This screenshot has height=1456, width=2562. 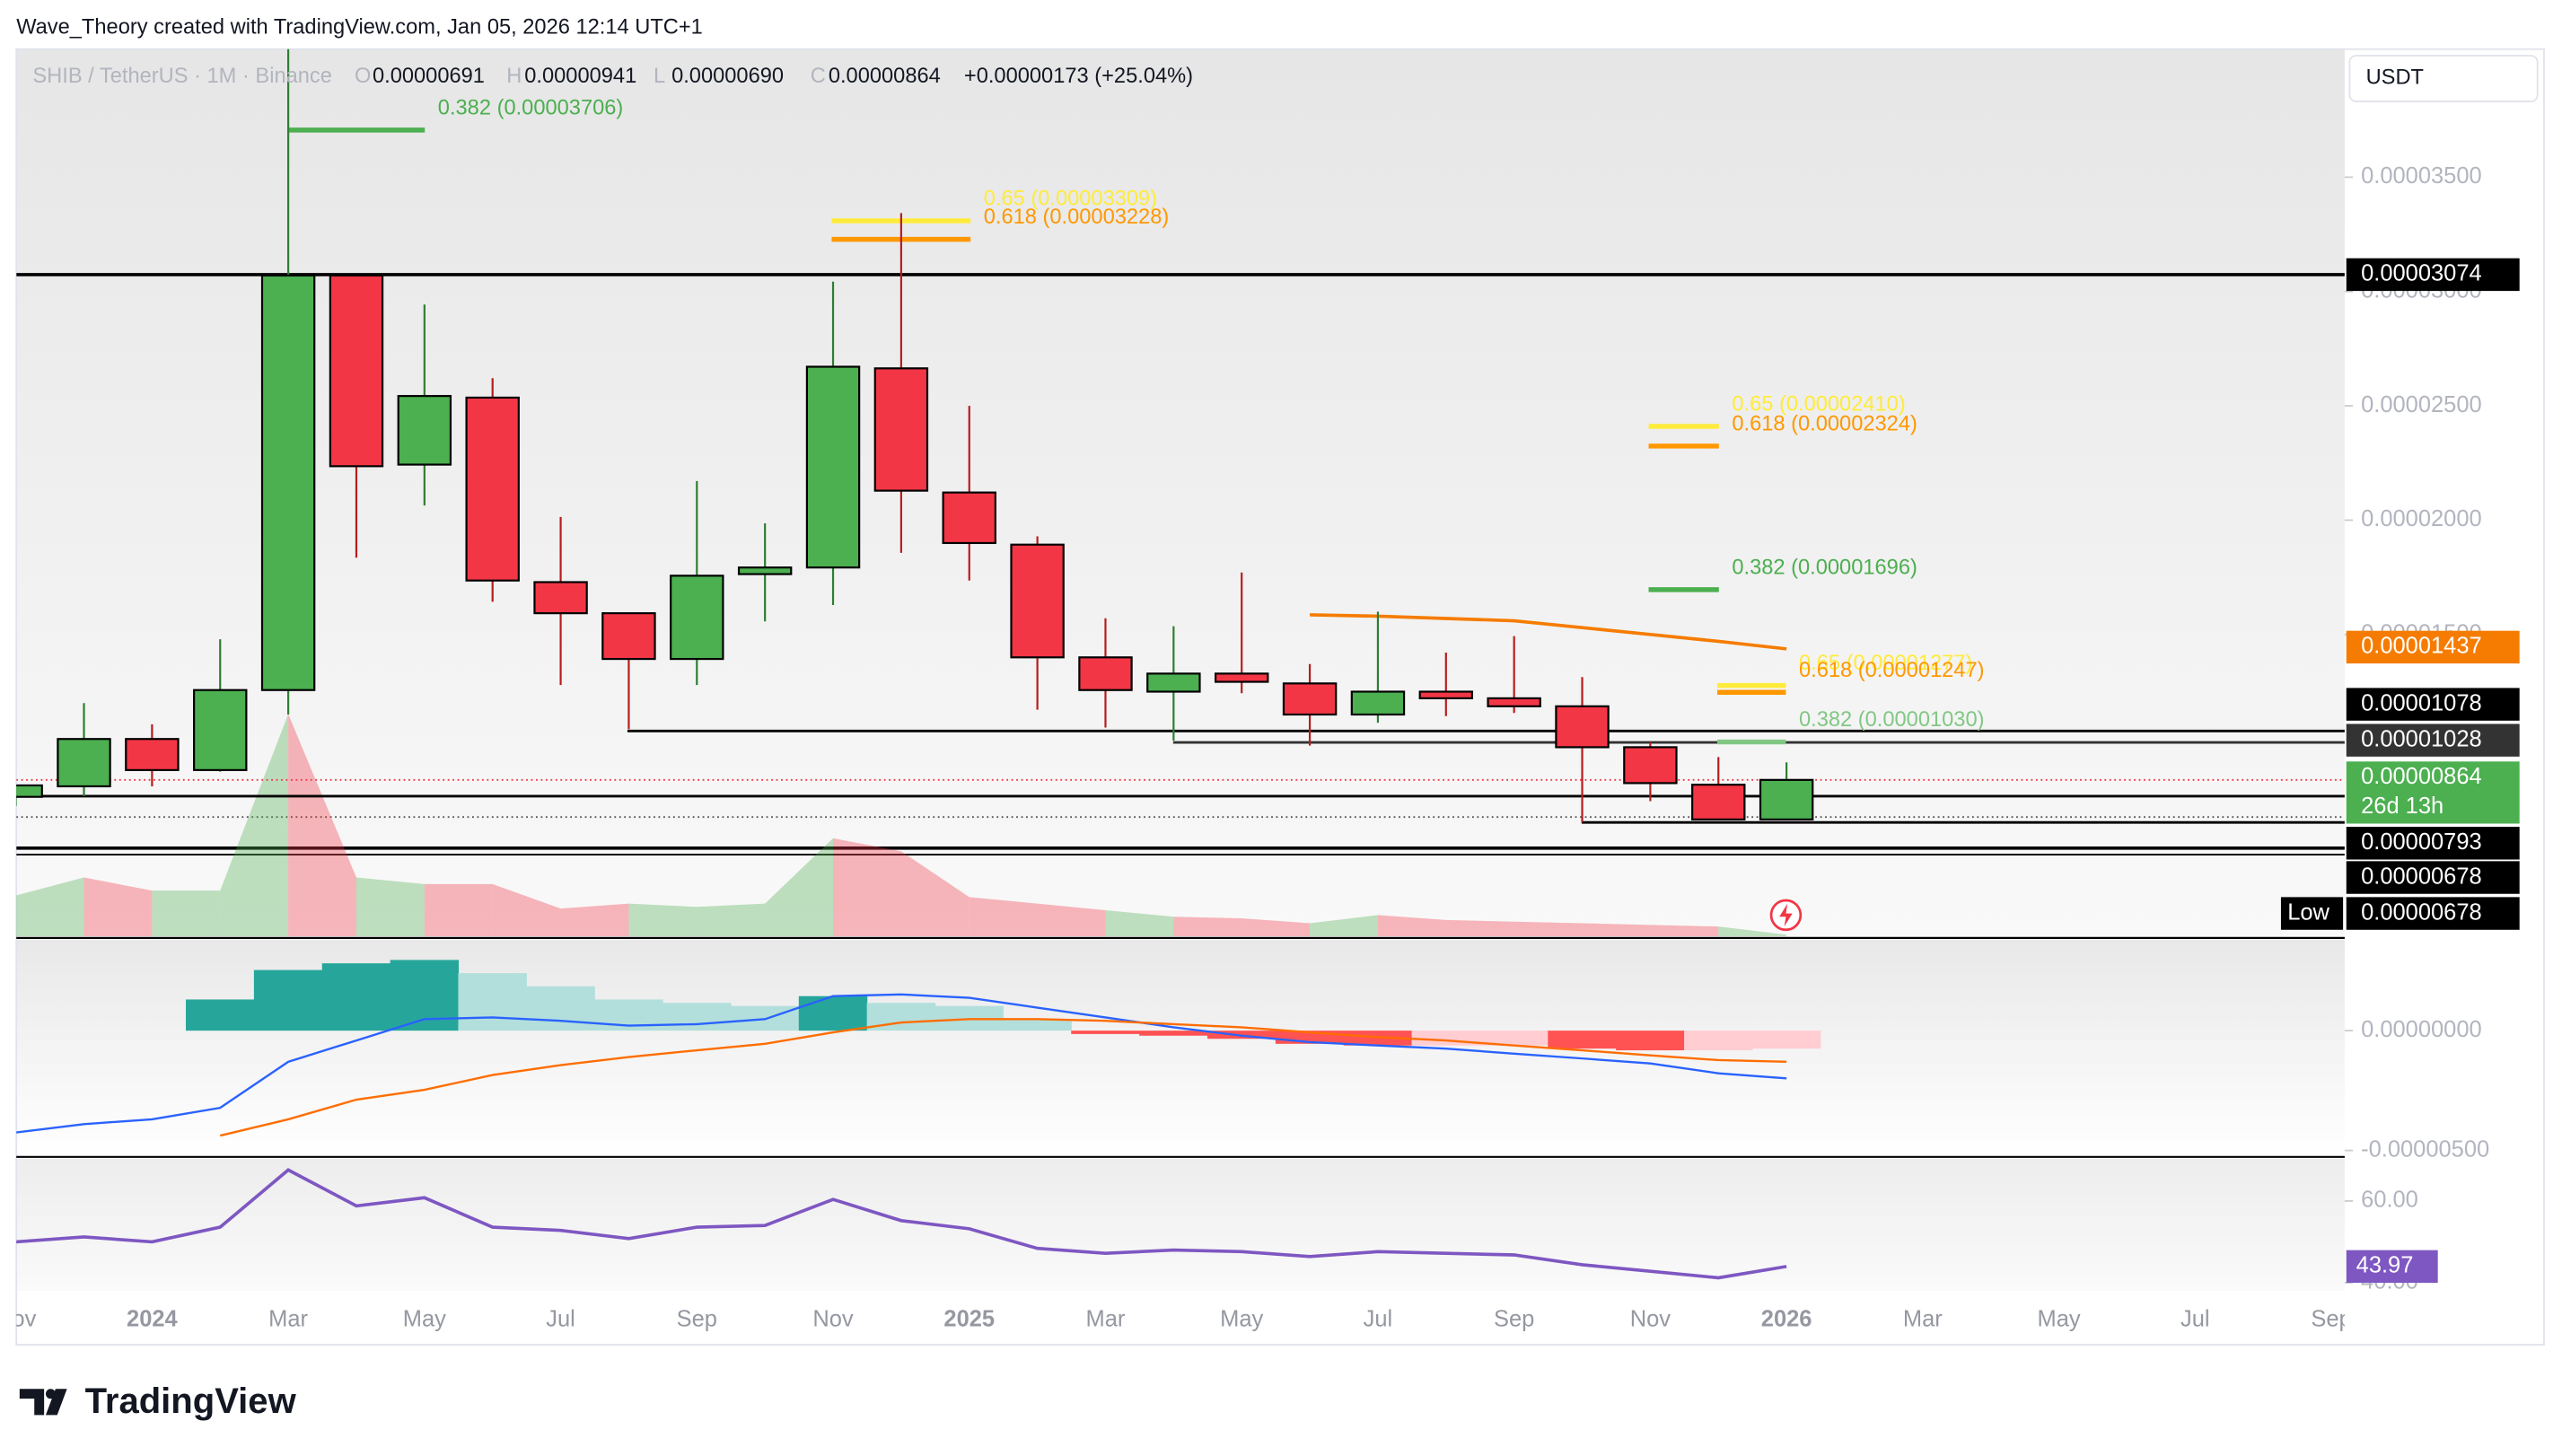 What do you see at coordinates (1824, 567) in the screenshot?
I see `fib-label: 0.382 (0.00001696)` at bounding box center [1824, 567].